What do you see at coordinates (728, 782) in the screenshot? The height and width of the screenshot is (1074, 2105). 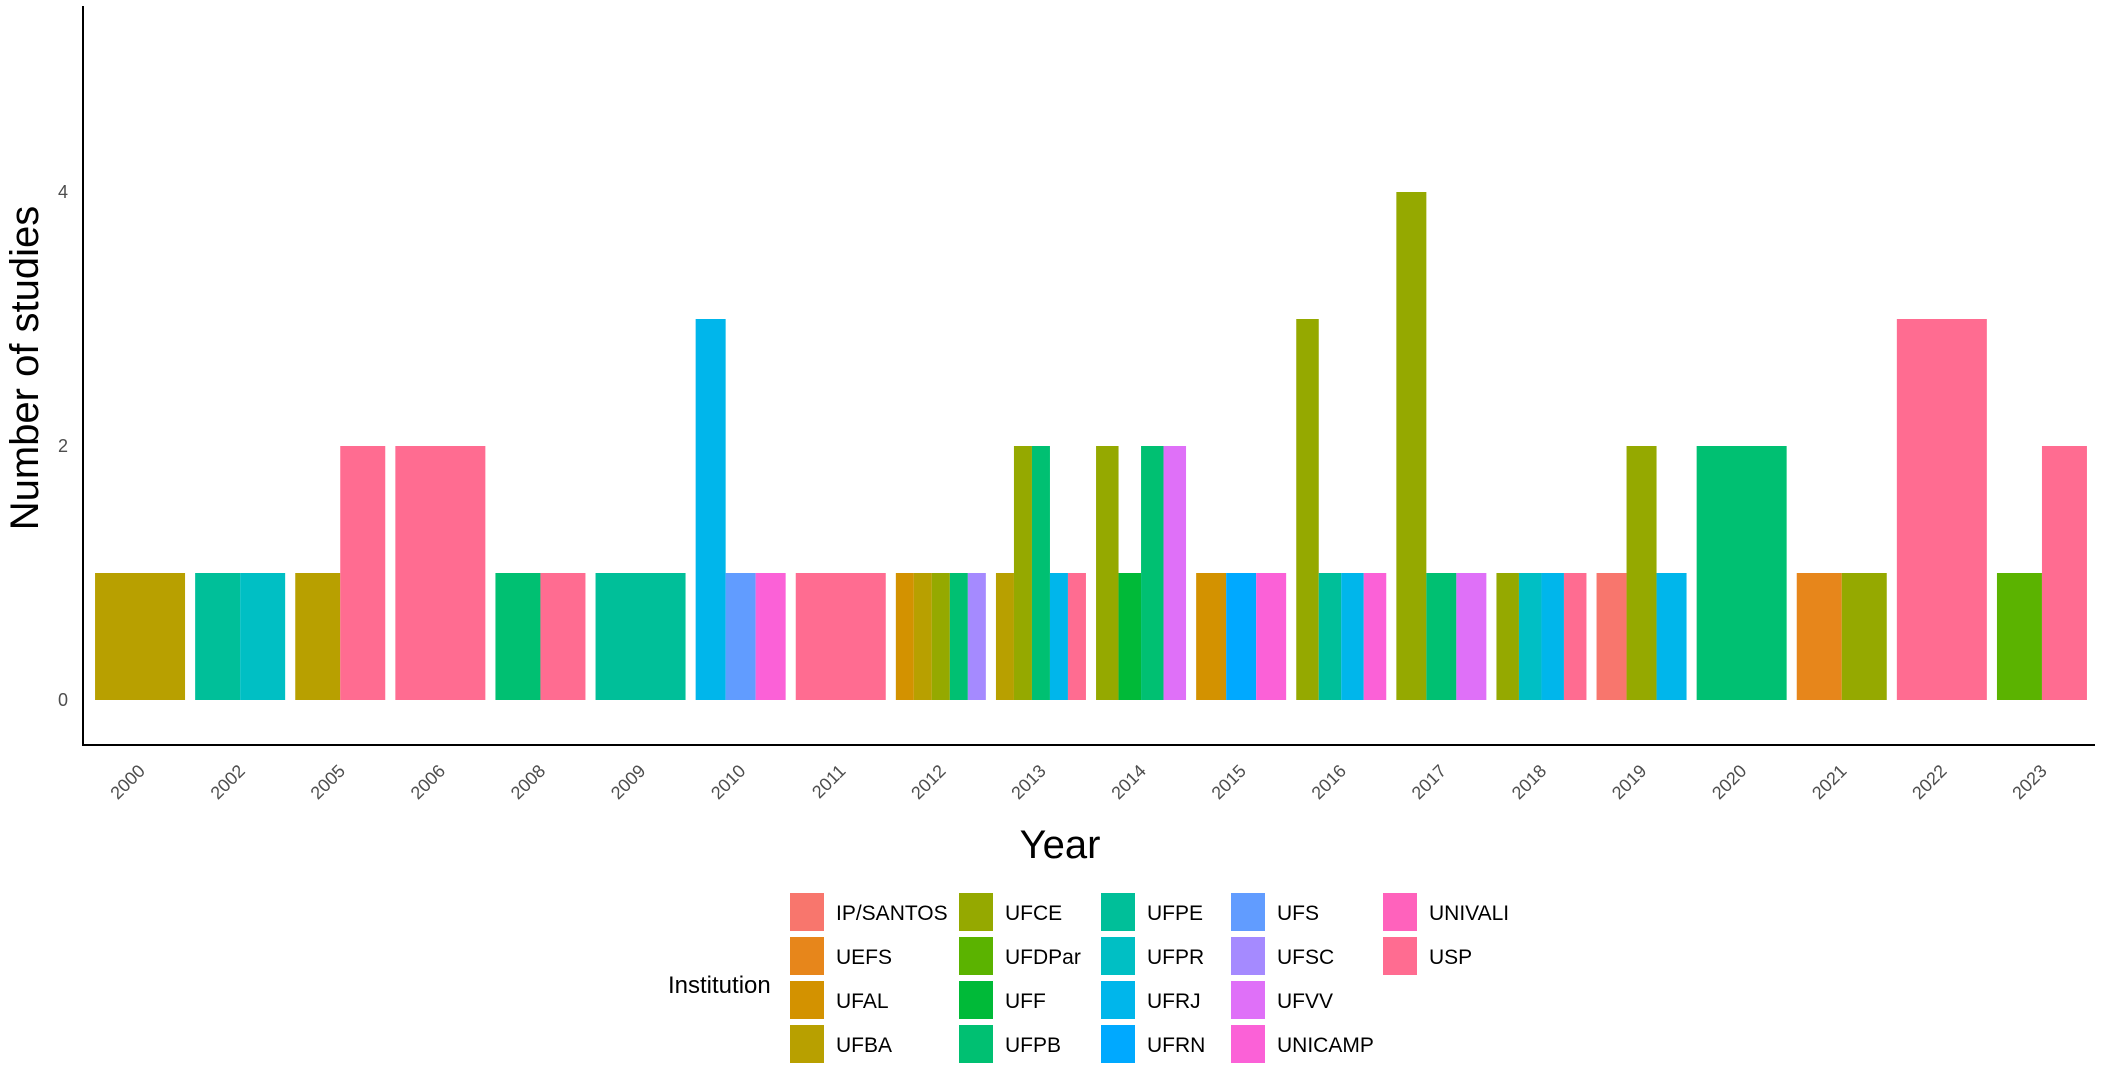 I see `x-tick-label: 2010` at bounding box center [728, 782].